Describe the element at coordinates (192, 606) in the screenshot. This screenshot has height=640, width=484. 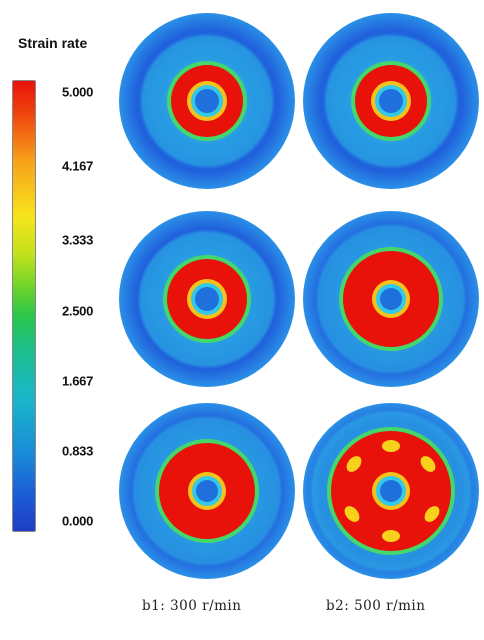
I see `caption-b1: b1: 300 r/min` at that location.